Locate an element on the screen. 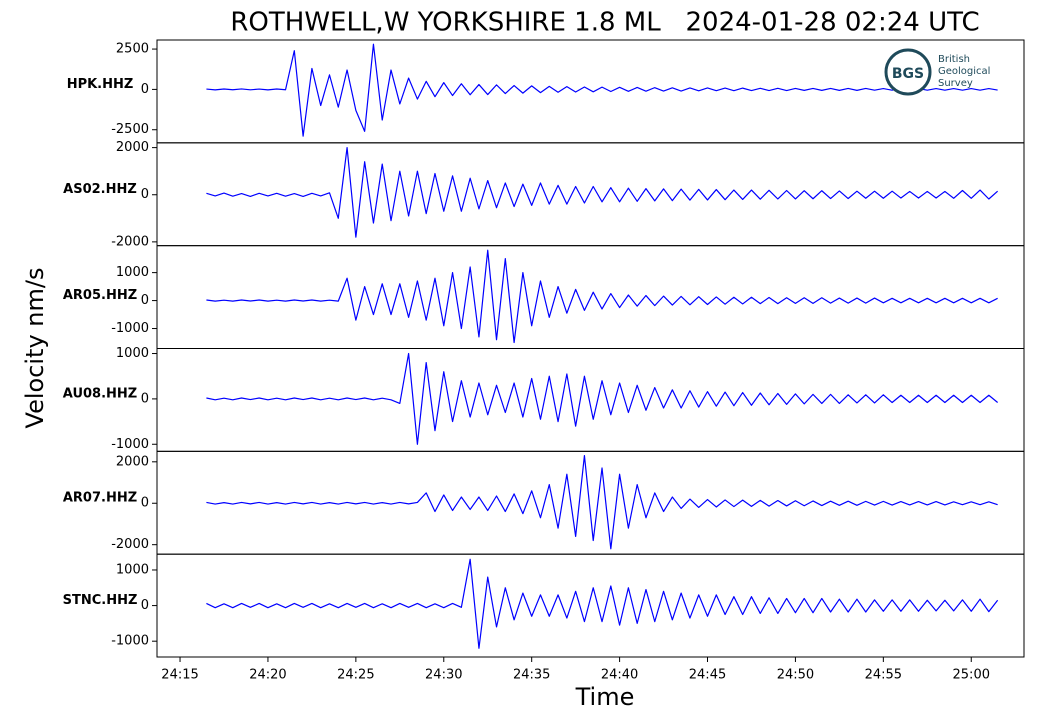 This screenshot has height=723, width=1046. x-tick-label: 24:55 is located at coordinates (883, 675).